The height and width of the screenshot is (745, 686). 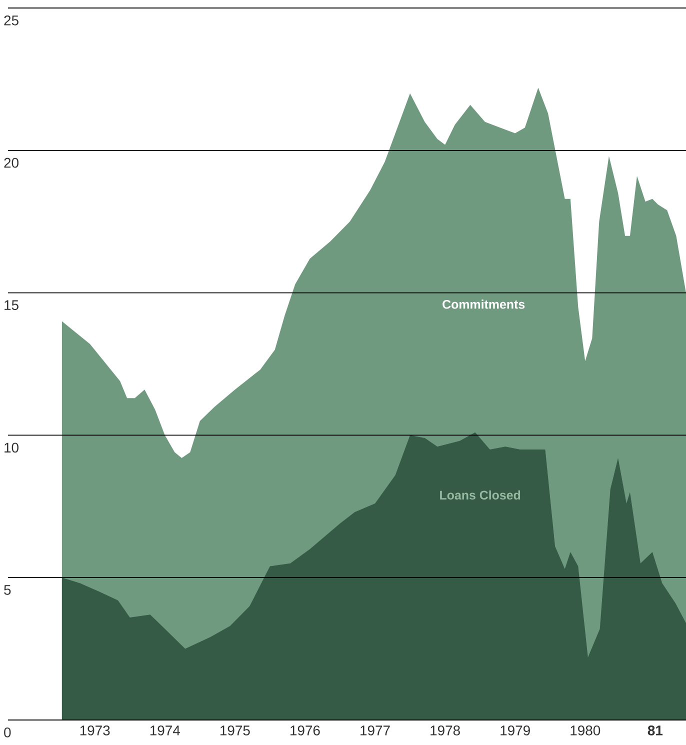 I want to click on y-tick-label: 25, so click(x=11, y=20).